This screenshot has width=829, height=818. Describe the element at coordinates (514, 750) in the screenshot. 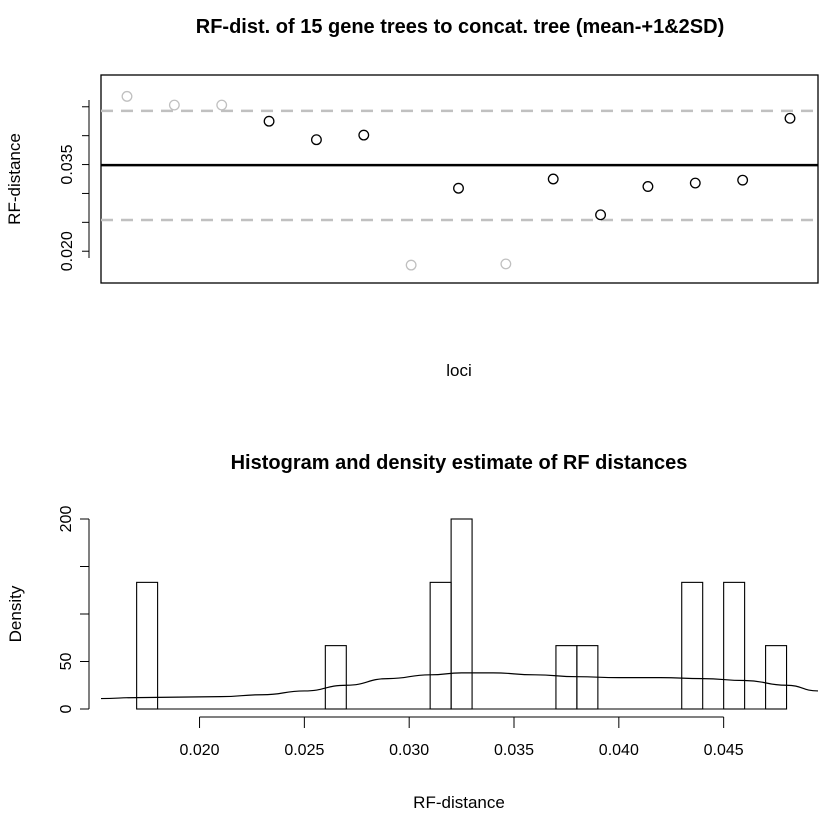

I see `histogram-x-tick-label: 0.035` at that location.